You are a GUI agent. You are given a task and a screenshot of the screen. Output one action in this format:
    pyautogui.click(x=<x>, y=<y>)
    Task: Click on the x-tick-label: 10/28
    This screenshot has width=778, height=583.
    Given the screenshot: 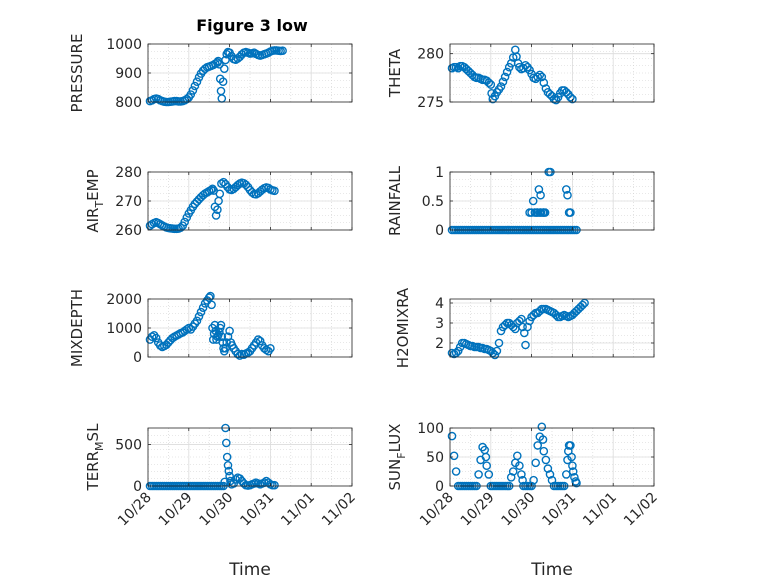 What is the action you would take?
    pyautogui.click(x=135, y=510)
    